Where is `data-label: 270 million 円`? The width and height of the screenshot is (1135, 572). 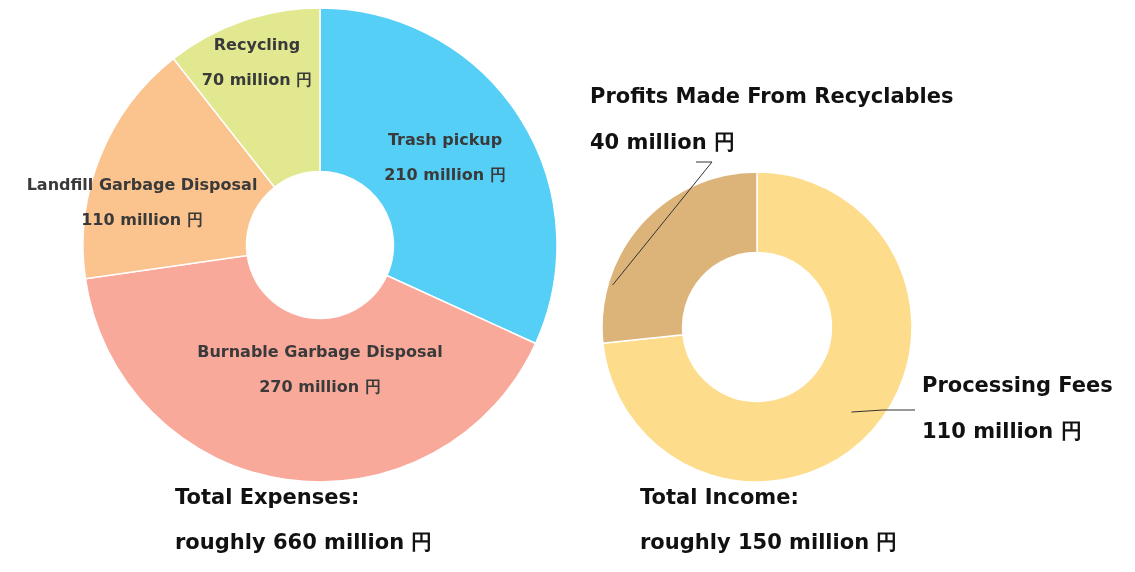 data-label: 270 million 円 is located at coordinates (320, 386).